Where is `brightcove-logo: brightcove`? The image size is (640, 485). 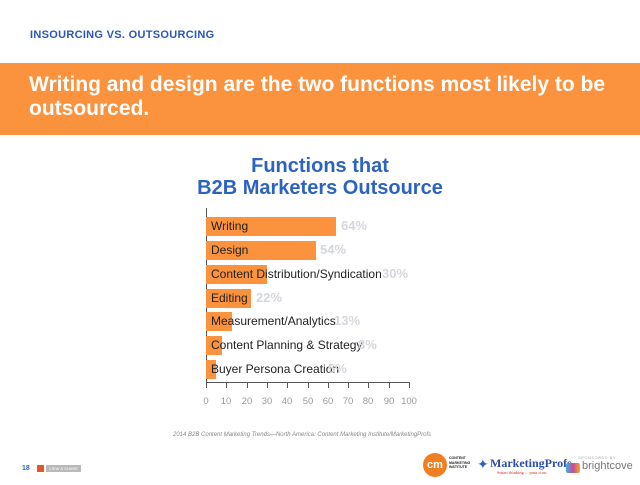
brightcove-logo: brightcove is located at coordinates (607, 466).